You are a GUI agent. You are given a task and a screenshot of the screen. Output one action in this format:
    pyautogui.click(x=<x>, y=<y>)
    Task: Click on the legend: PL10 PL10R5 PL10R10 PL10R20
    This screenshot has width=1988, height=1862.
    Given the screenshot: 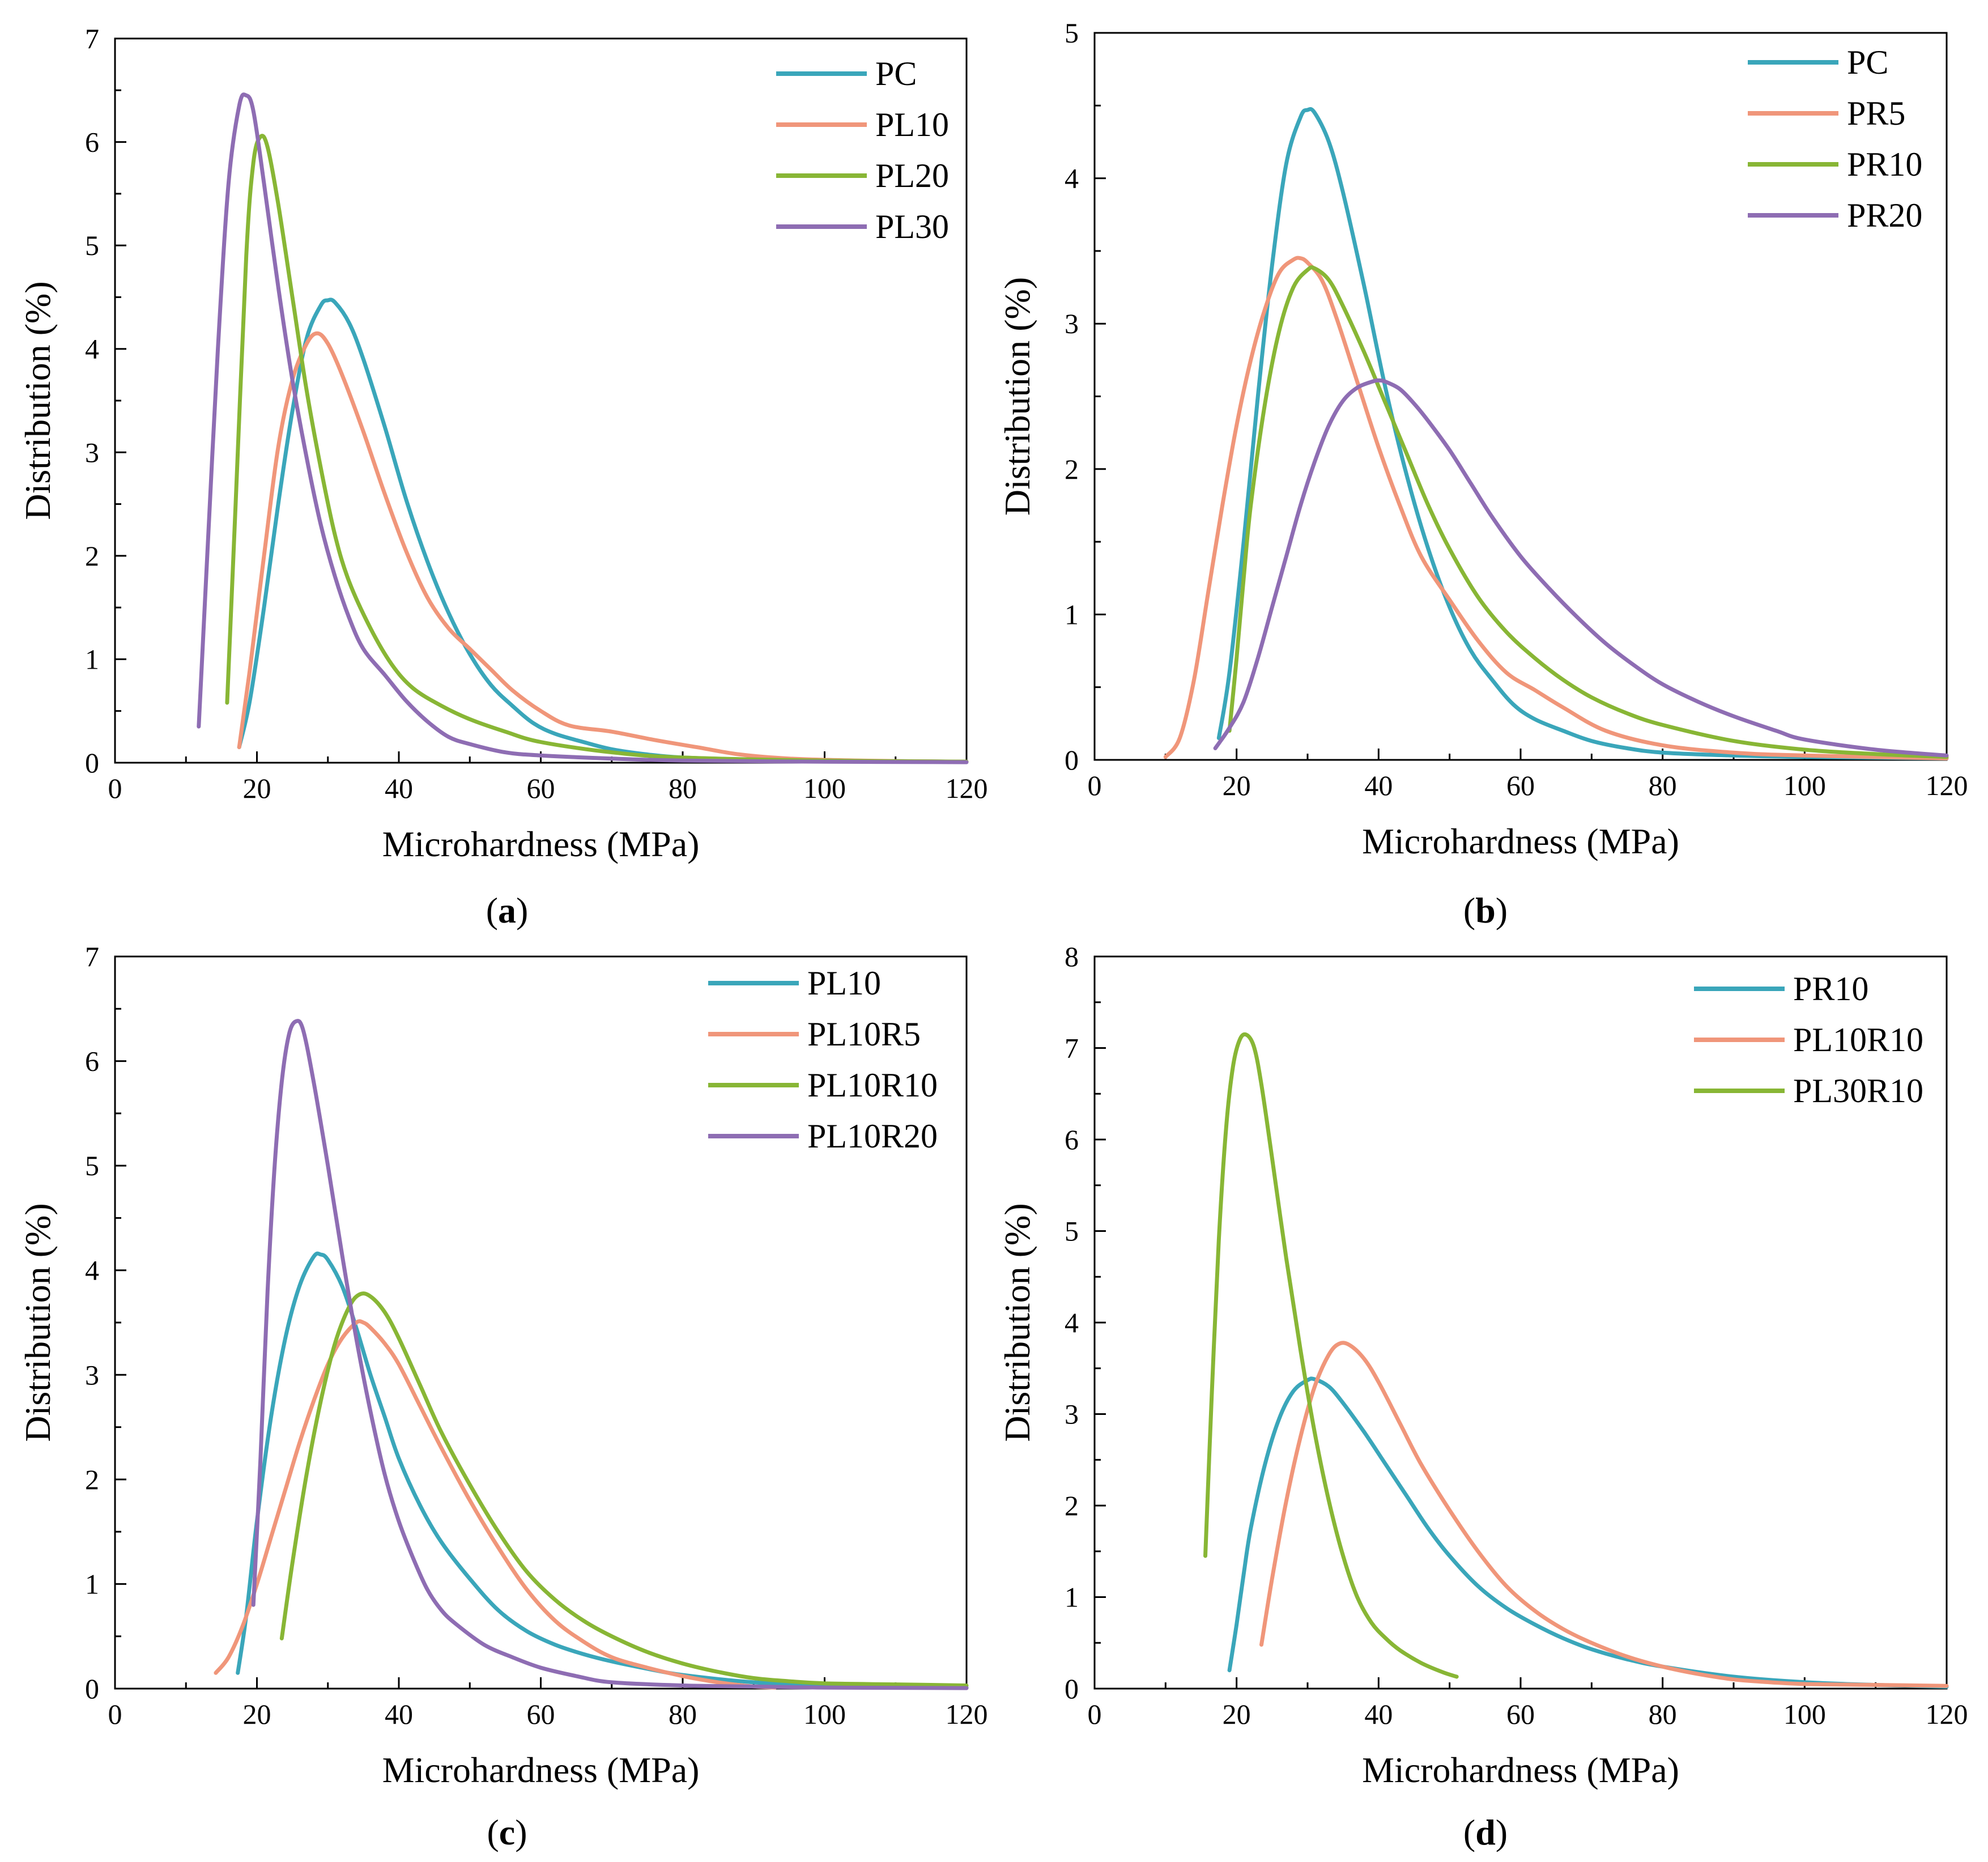 What is the action you would take?
    pyautogui.click(x=823, y=1059)
    